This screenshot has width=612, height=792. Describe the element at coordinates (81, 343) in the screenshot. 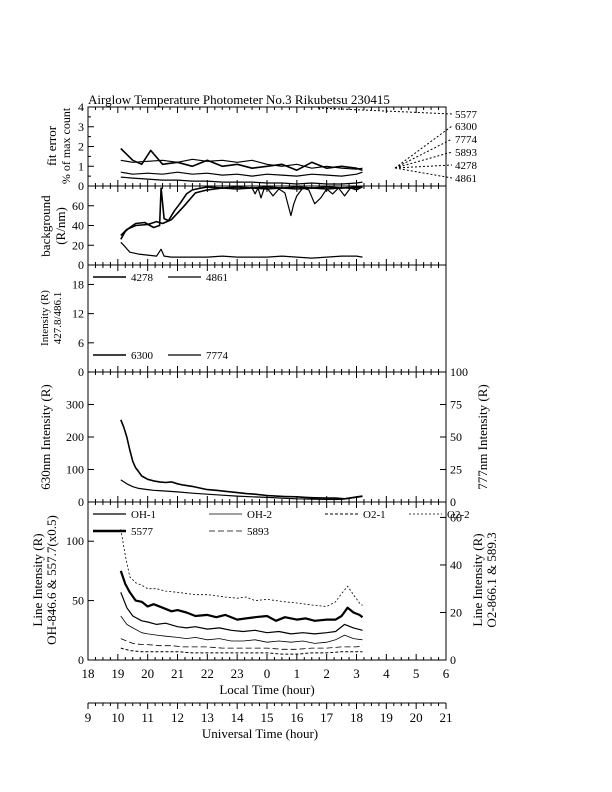

I see `y-tick-label: 6` at that location.